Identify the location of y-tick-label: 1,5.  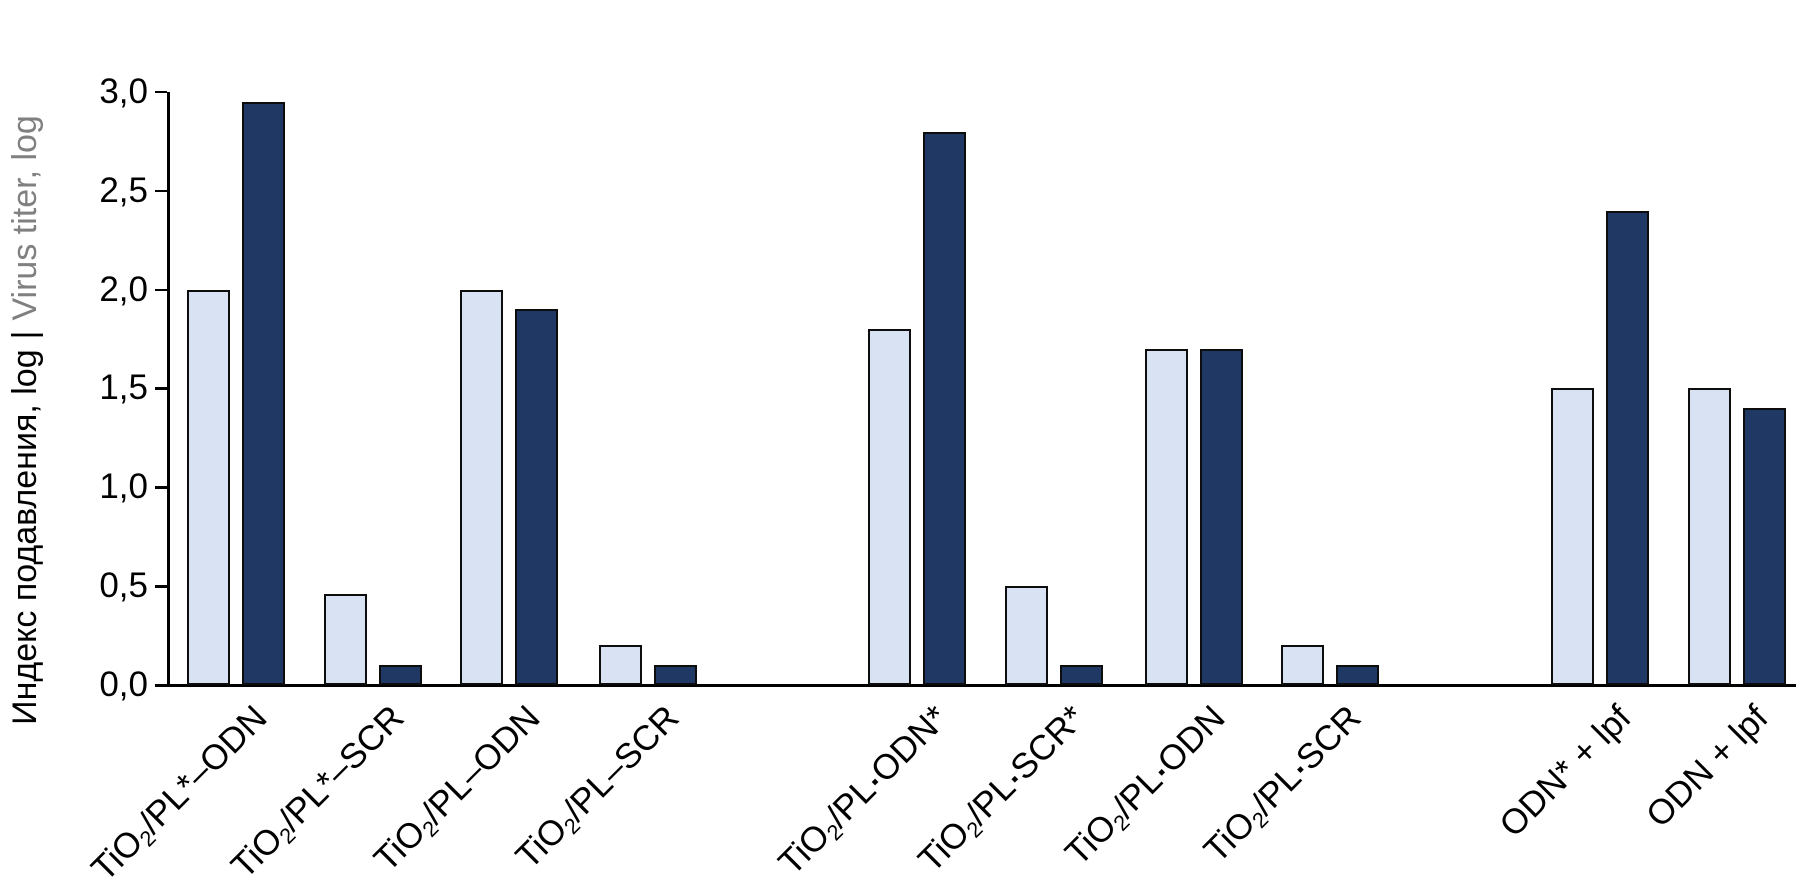
(123, 388).